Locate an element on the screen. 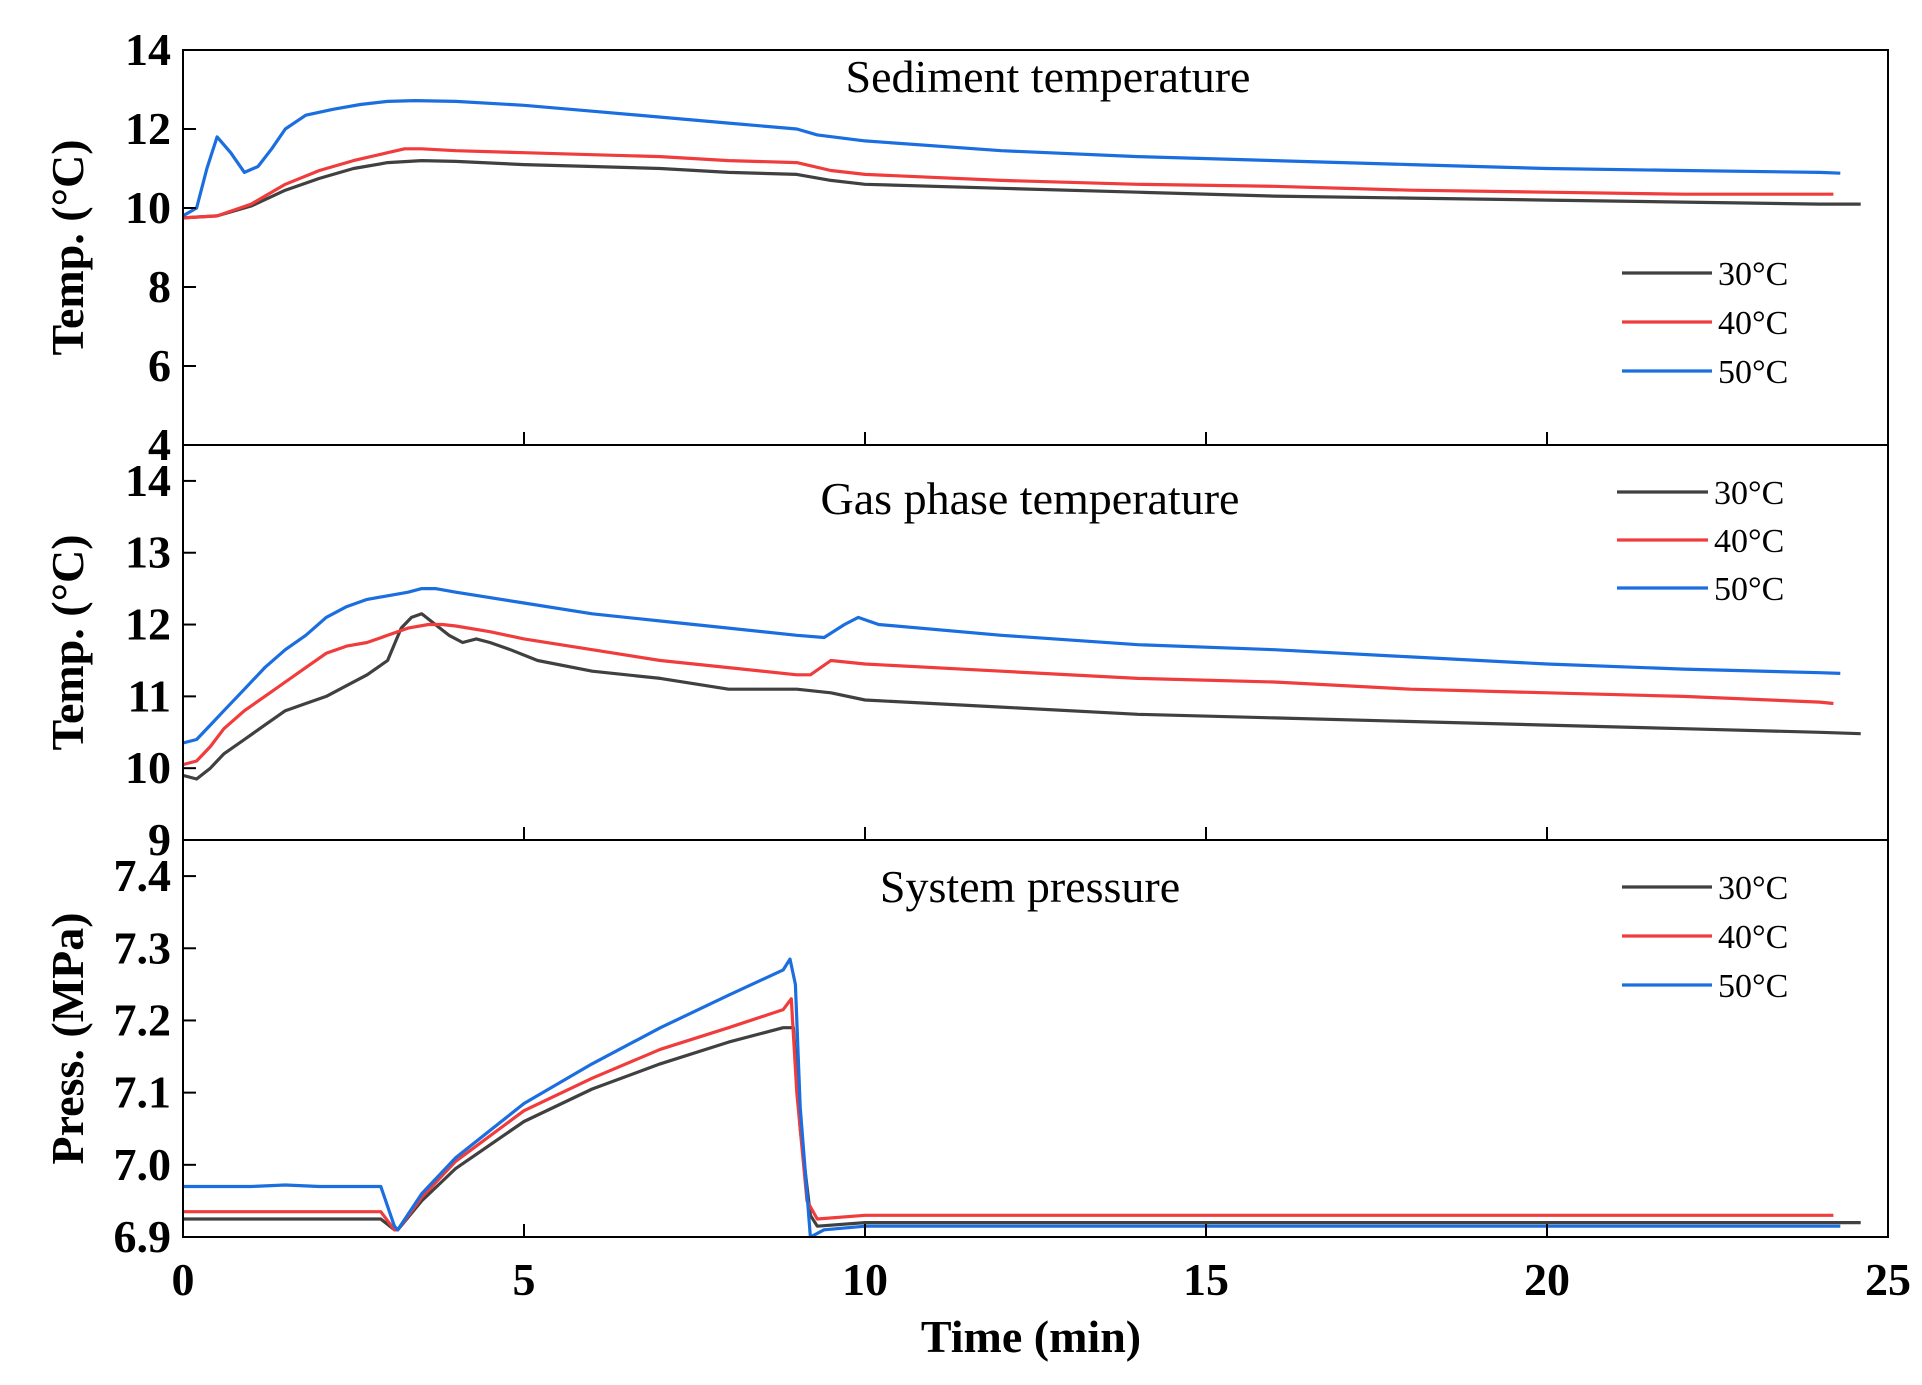 Image resolution: width=1922 pixels, height=1385 pixels. ytick-label-sediment-5: 14 is located at coordinates (148, 49).